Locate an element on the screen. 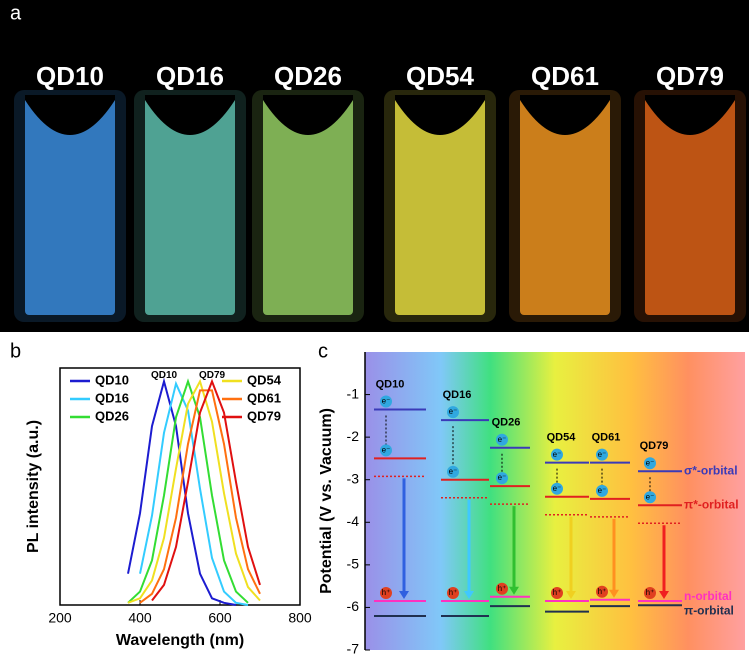 The width and height of the screenshot is (749, 669). vial-label: QD54 is located at coordinates (440, 76).